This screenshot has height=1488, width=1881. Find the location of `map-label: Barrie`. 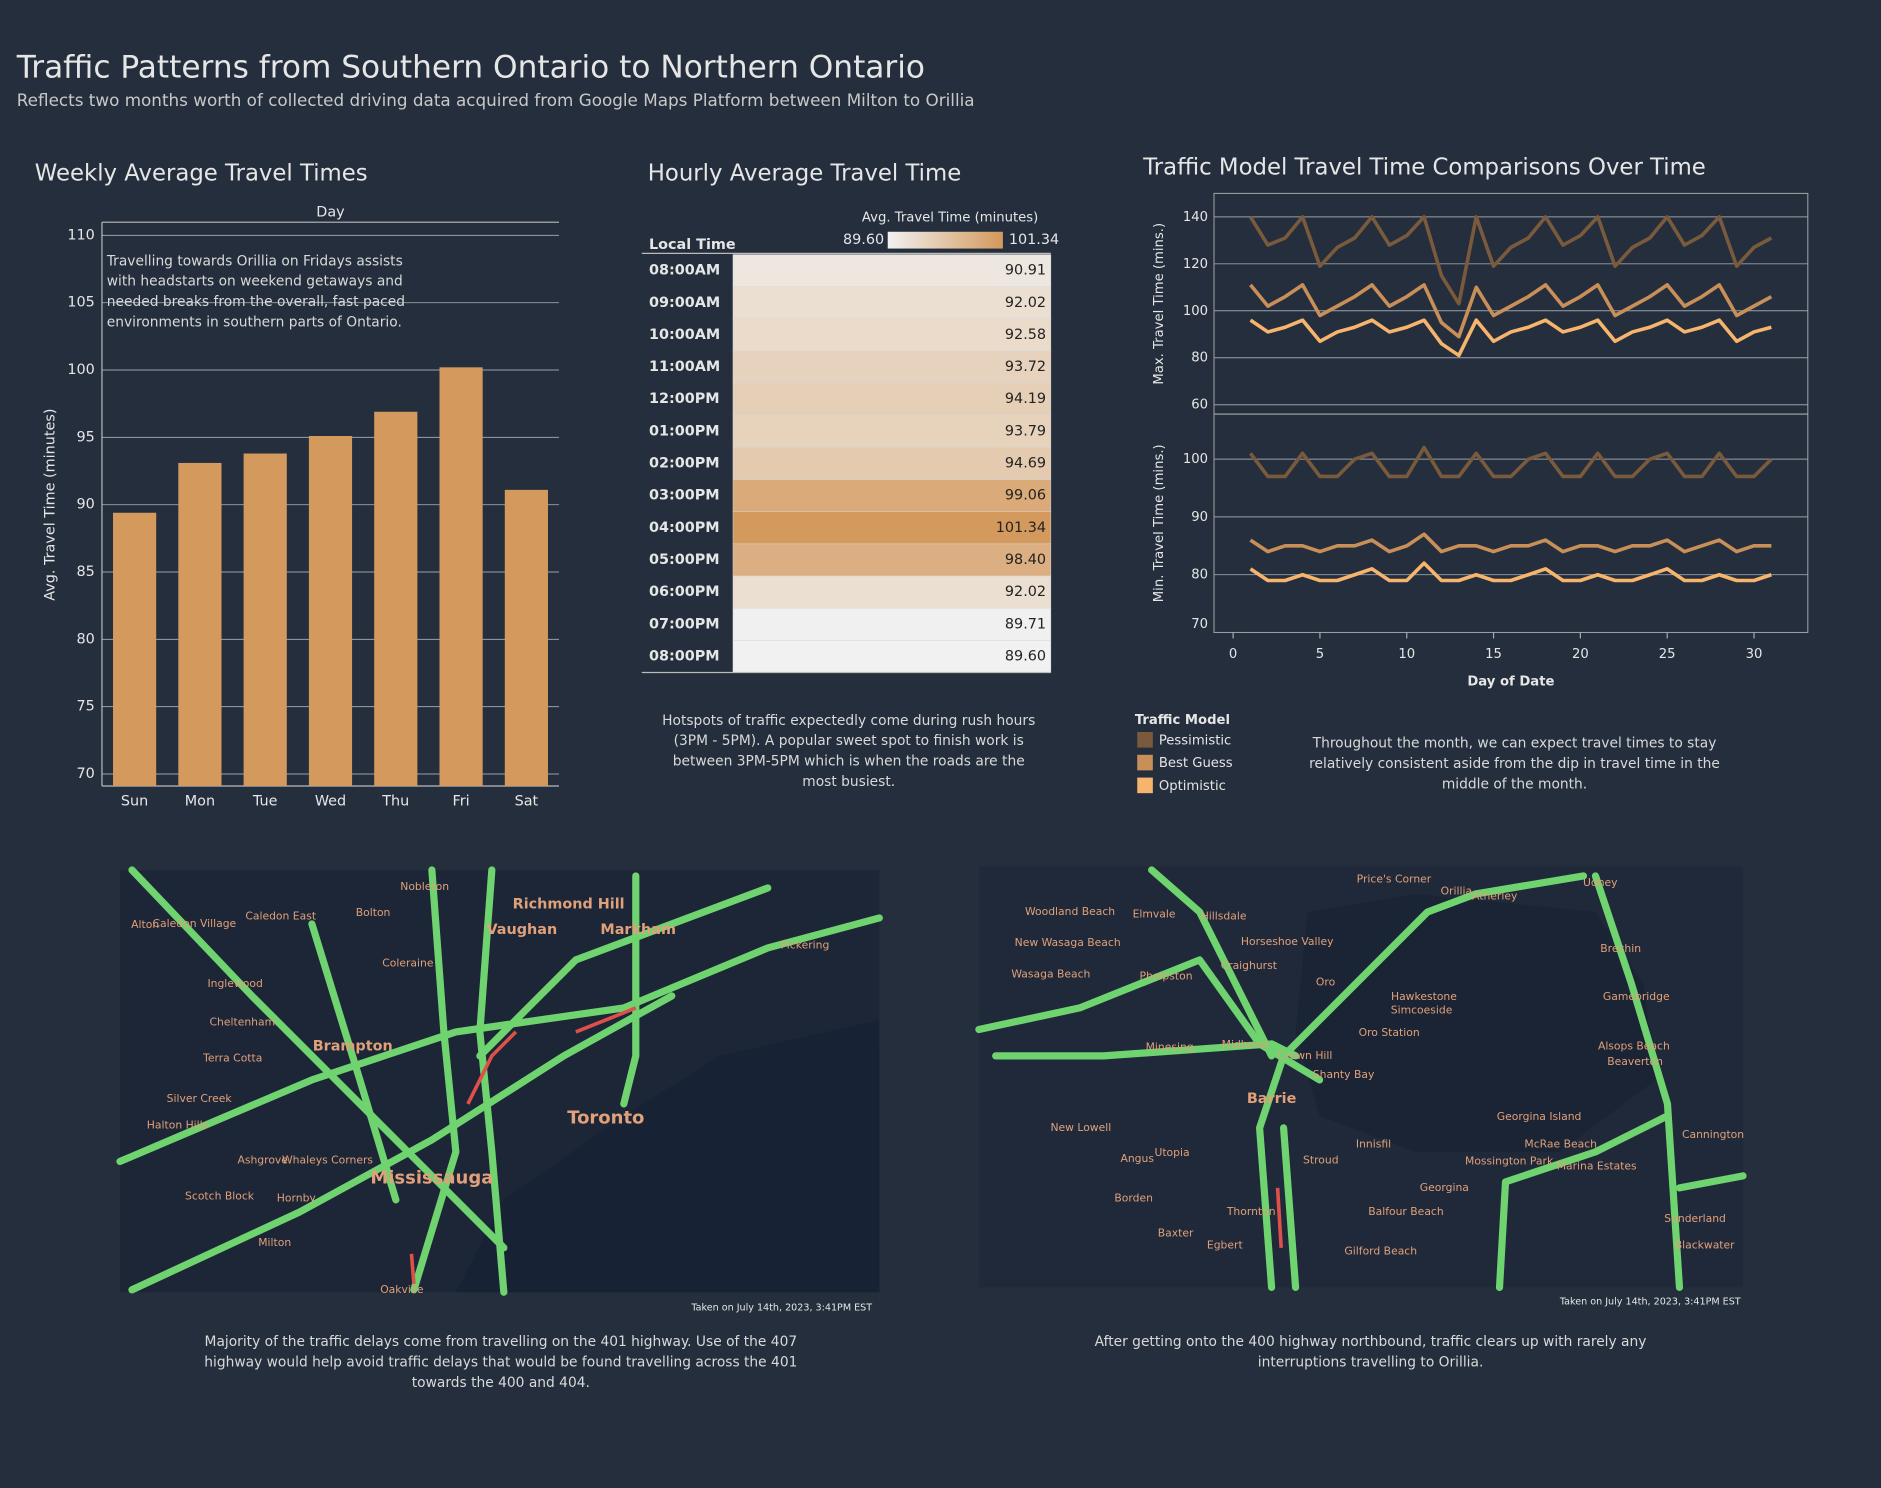

map-label: Barrie is located at coordinates (1272, 1099).